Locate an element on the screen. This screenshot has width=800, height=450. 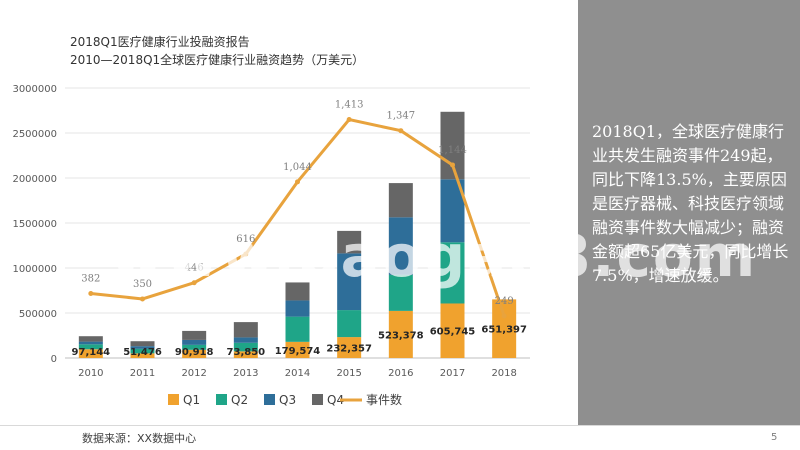
y-tick-label: 1000000 is located at coordinates (34, 269).